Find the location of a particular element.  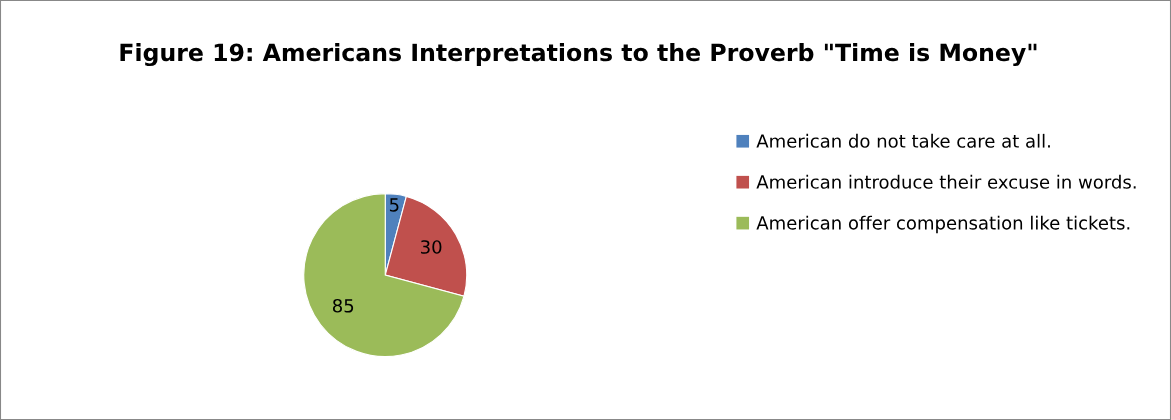

data-label: 85 is located at coordinates (343, 305).